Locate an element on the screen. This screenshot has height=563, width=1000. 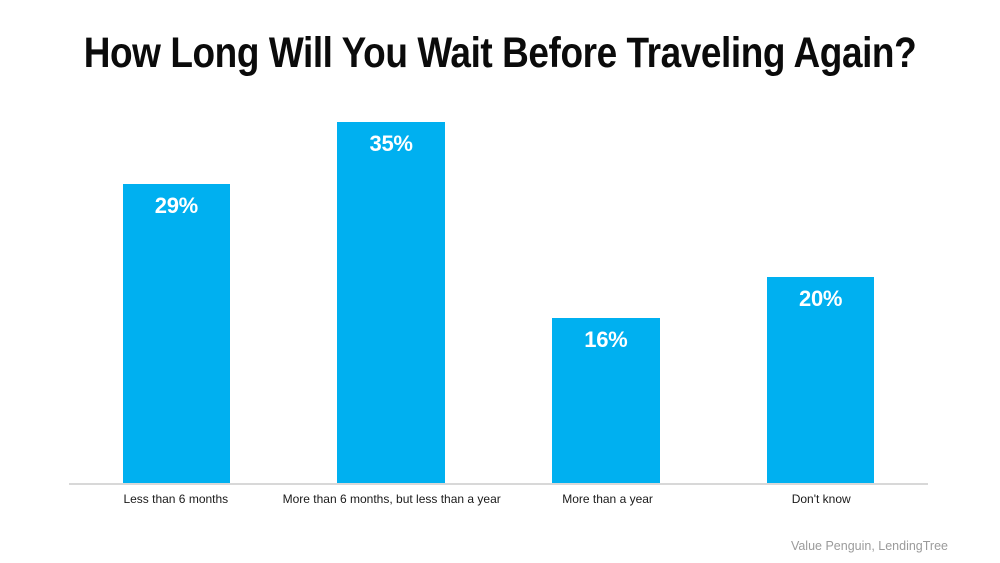
bar-slot-don-t-know: 20% is located at coordinates (820, 302).